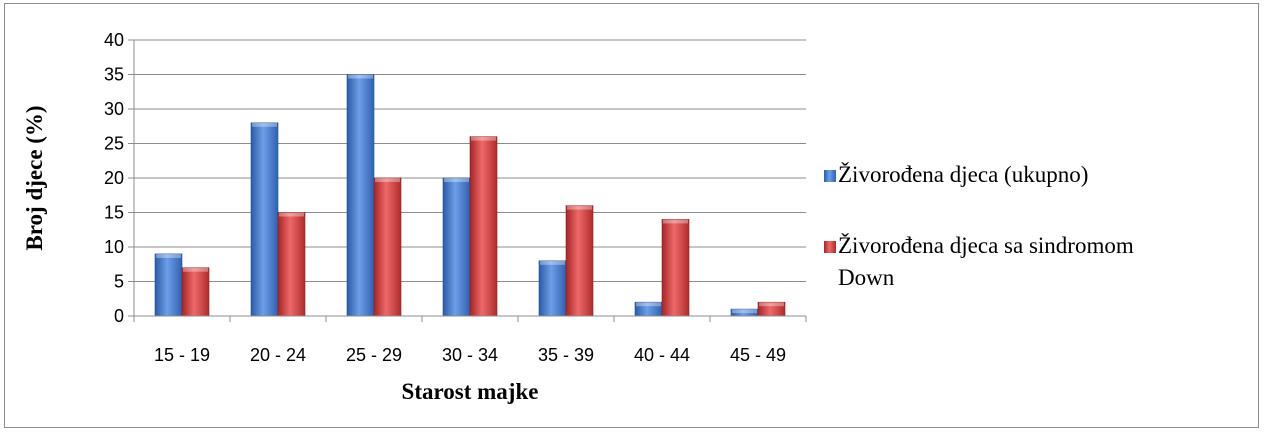  Describe the element at coordinates (182, 355) in the screenshot. I see `x-tick-label: 15 - 19` at that location.